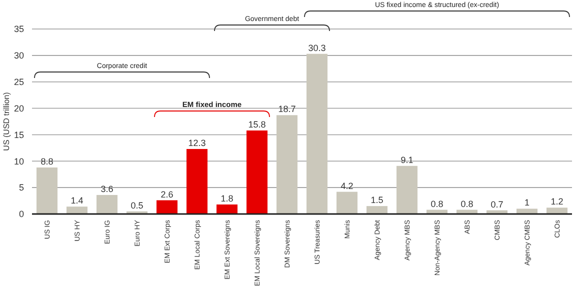  What do you see at coordinates (47, 161) in the screenshot?
I see `data-label: 8.8` at bounding box center [47, 161].